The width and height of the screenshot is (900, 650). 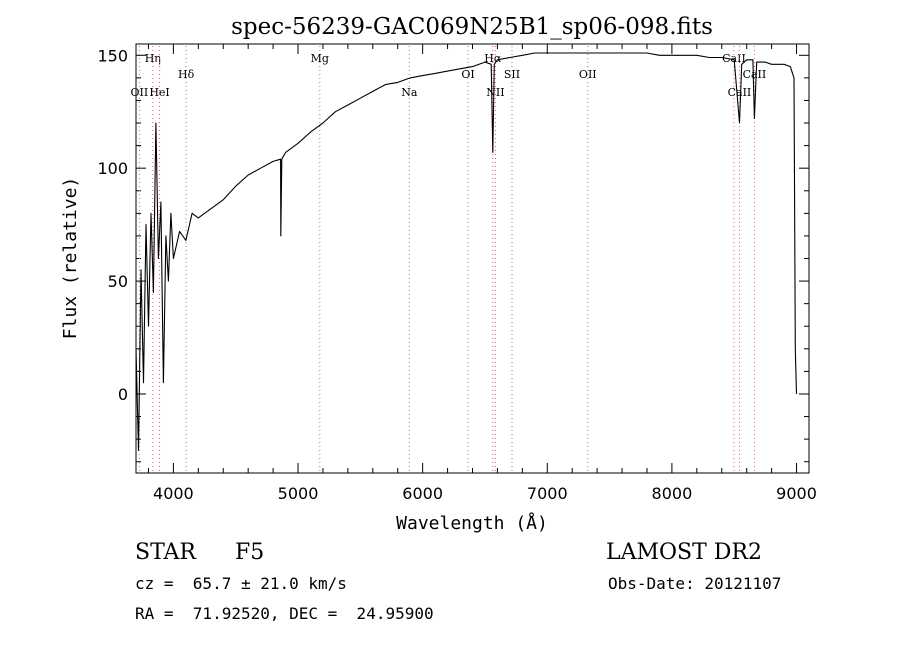 I want to click on spectral-line-label: NII, so click(x=495, y=92).